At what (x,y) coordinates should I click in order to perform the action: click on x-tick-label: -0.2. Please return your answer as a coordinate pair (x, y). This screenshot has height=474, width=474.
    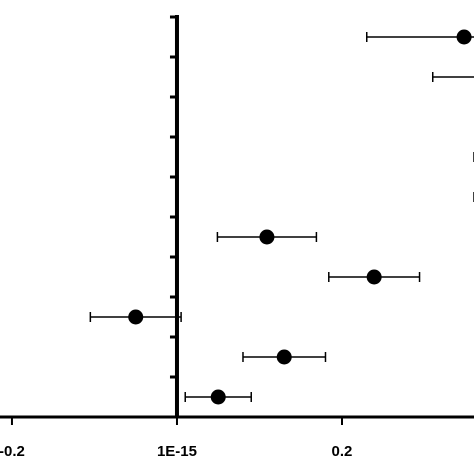
    Looking at the image, I should click on (12, 451).